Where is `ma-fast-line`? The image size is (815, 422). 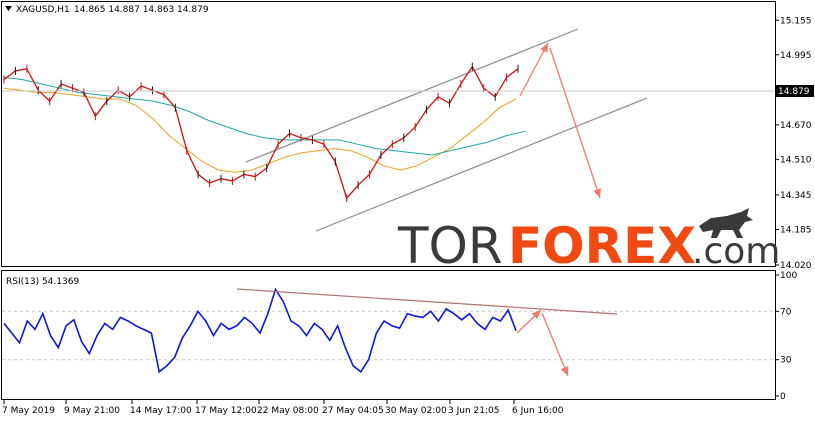
ma-fast-line is located at coordinates (260, 130).